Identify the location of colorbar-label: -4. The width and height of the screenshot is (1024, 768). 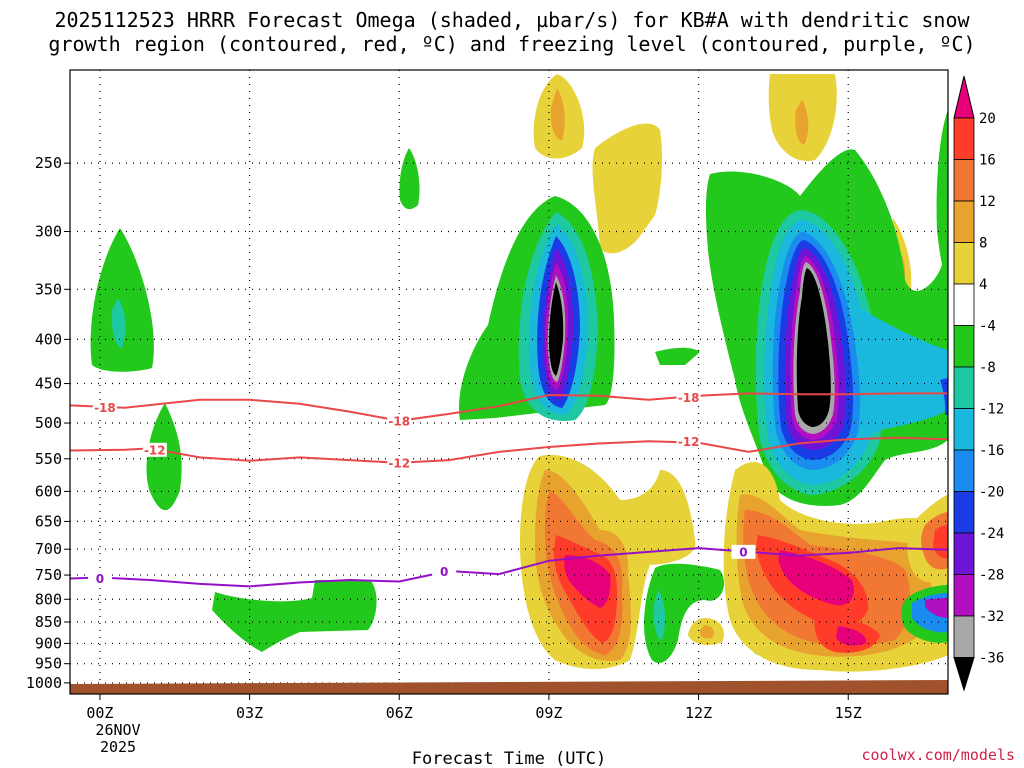
(987, 327).